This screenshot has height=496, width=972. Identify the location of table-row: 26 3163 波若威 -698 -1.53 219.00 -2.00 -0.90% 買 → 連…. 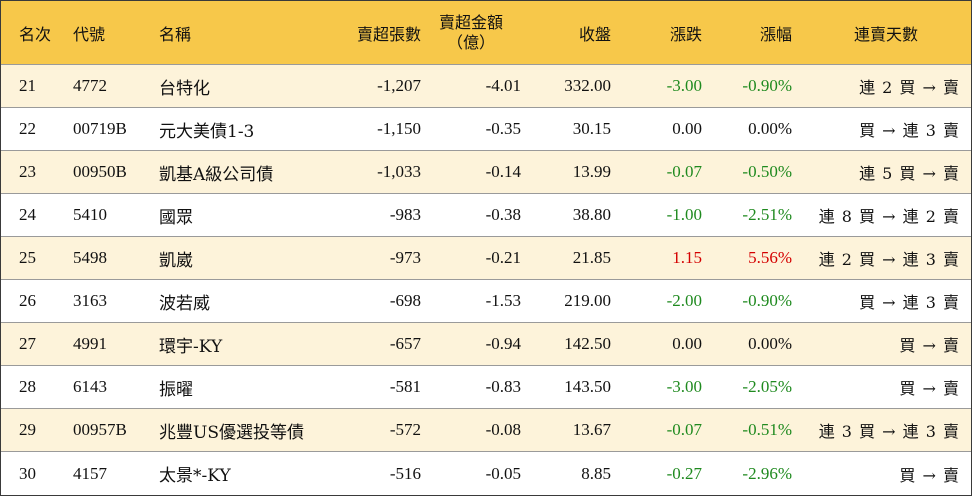
(486, 301).